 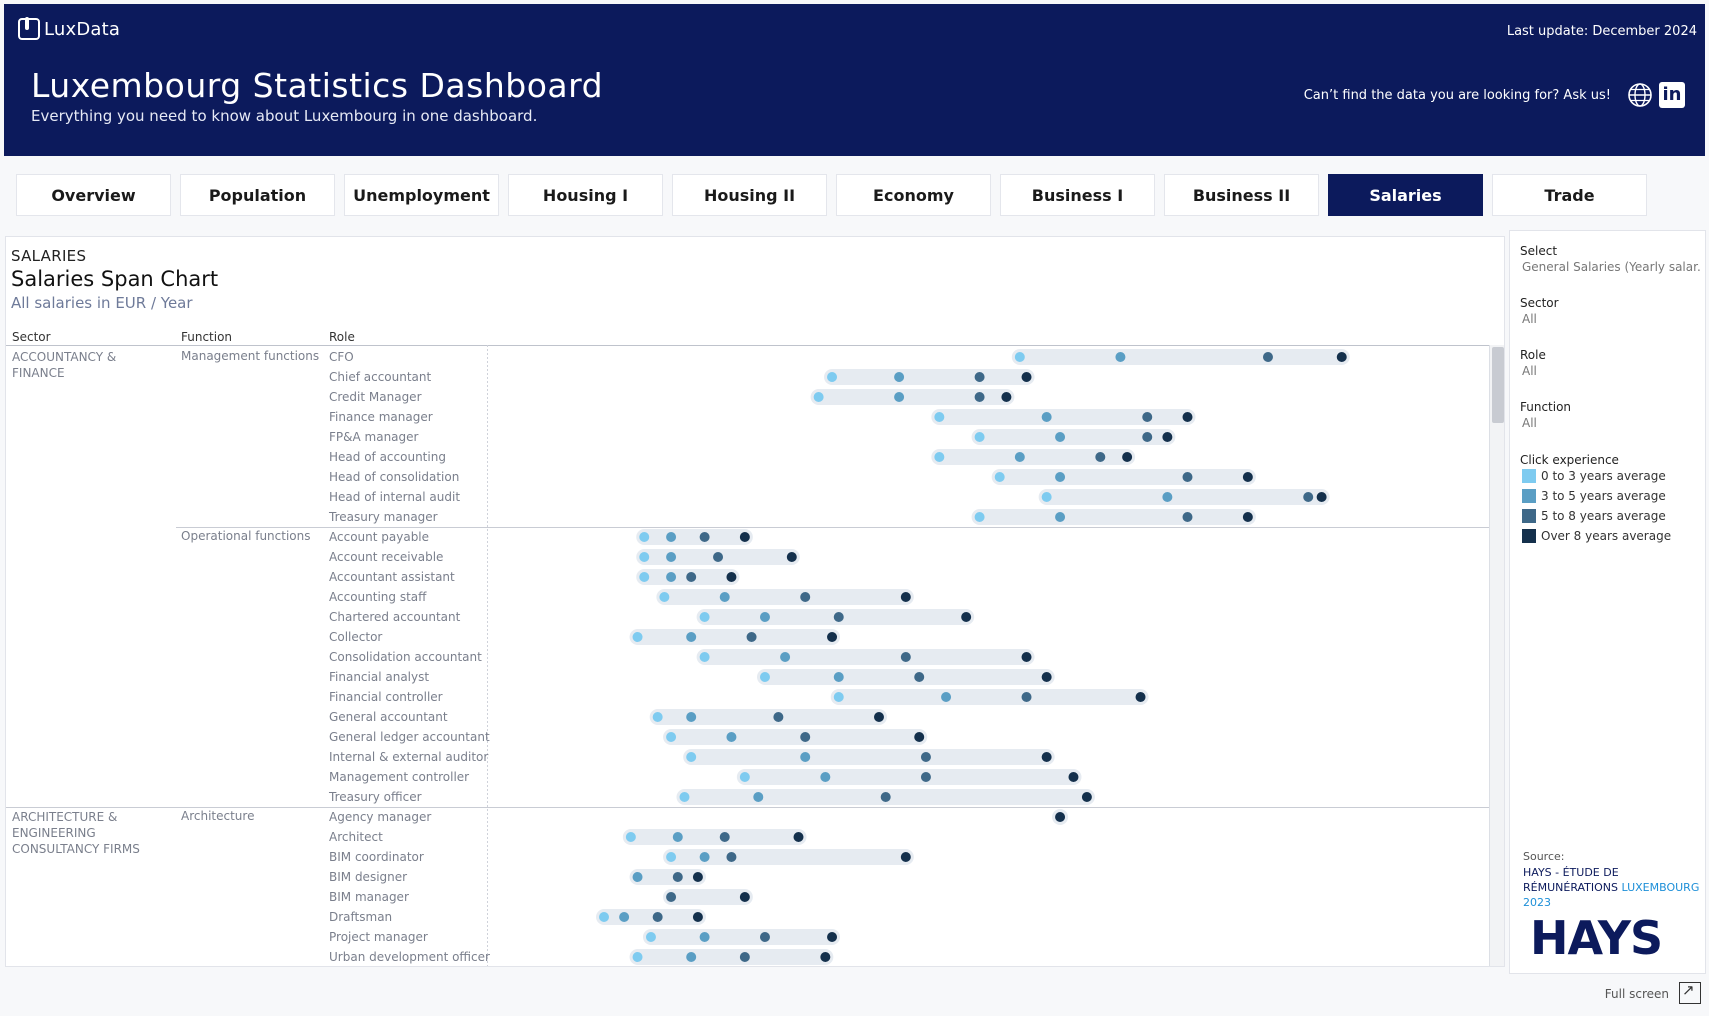 What do you see at coordinates (392, 577) in the screenshot?
I see `role-label: Accountant assistant` at bounding box center [392, 577].